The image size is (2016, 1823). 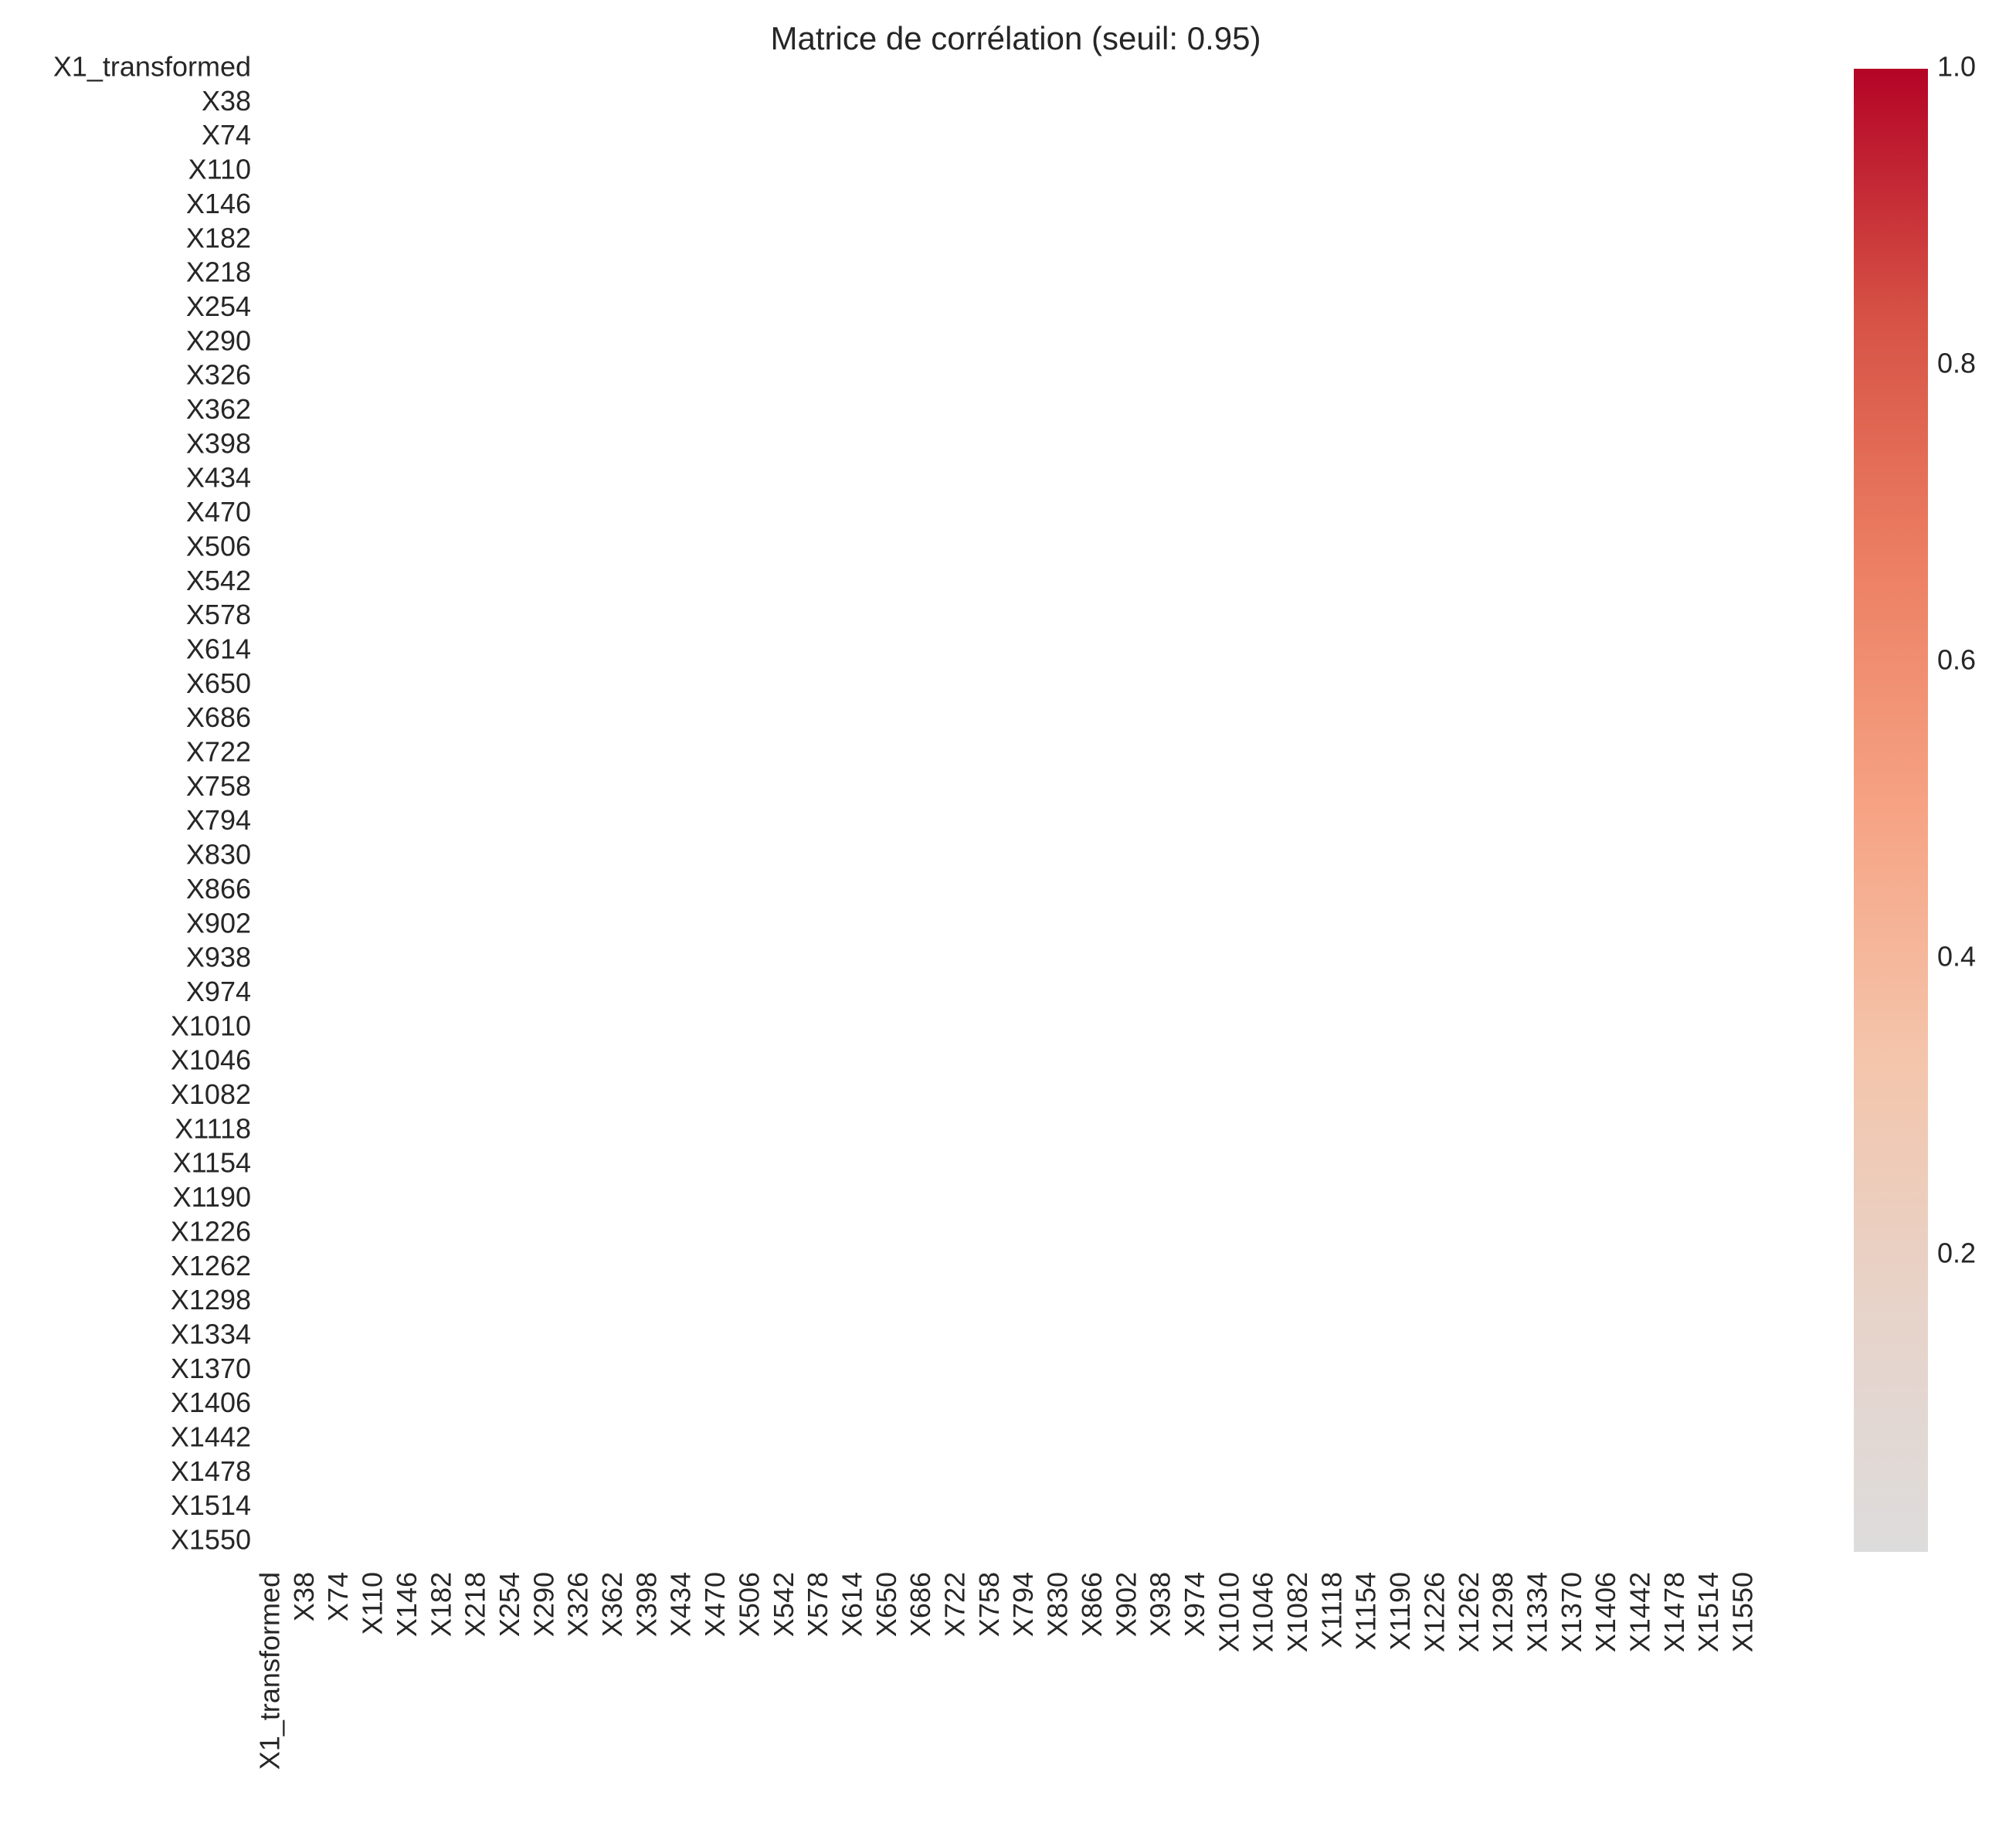 What do you see at coordinates (227, 101) in the screenshot?
I see `y-tick-label: X38` at bounding box center [227, 101].